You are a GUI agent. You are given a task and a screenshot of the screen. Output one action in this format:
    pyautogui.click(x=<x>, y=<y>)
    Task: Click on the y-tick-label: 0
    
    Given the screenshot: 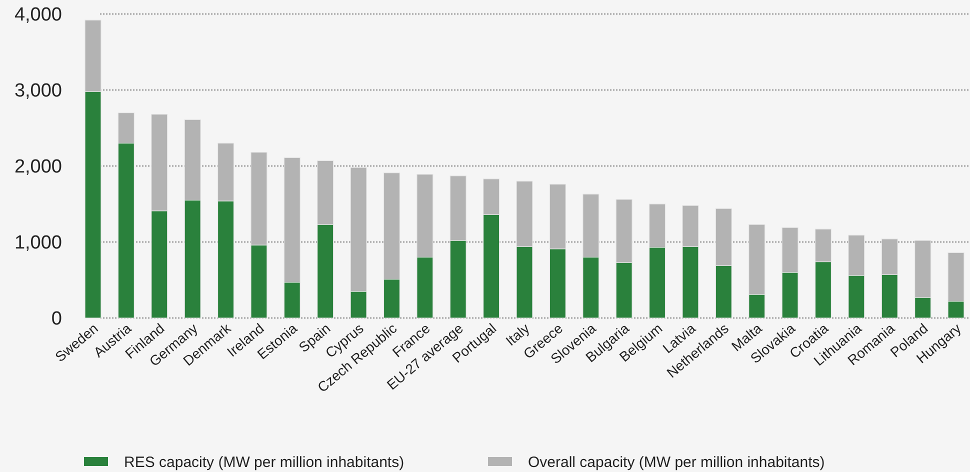 What is the action you would take?
    pyautogui.click(x=56, y=319)
    